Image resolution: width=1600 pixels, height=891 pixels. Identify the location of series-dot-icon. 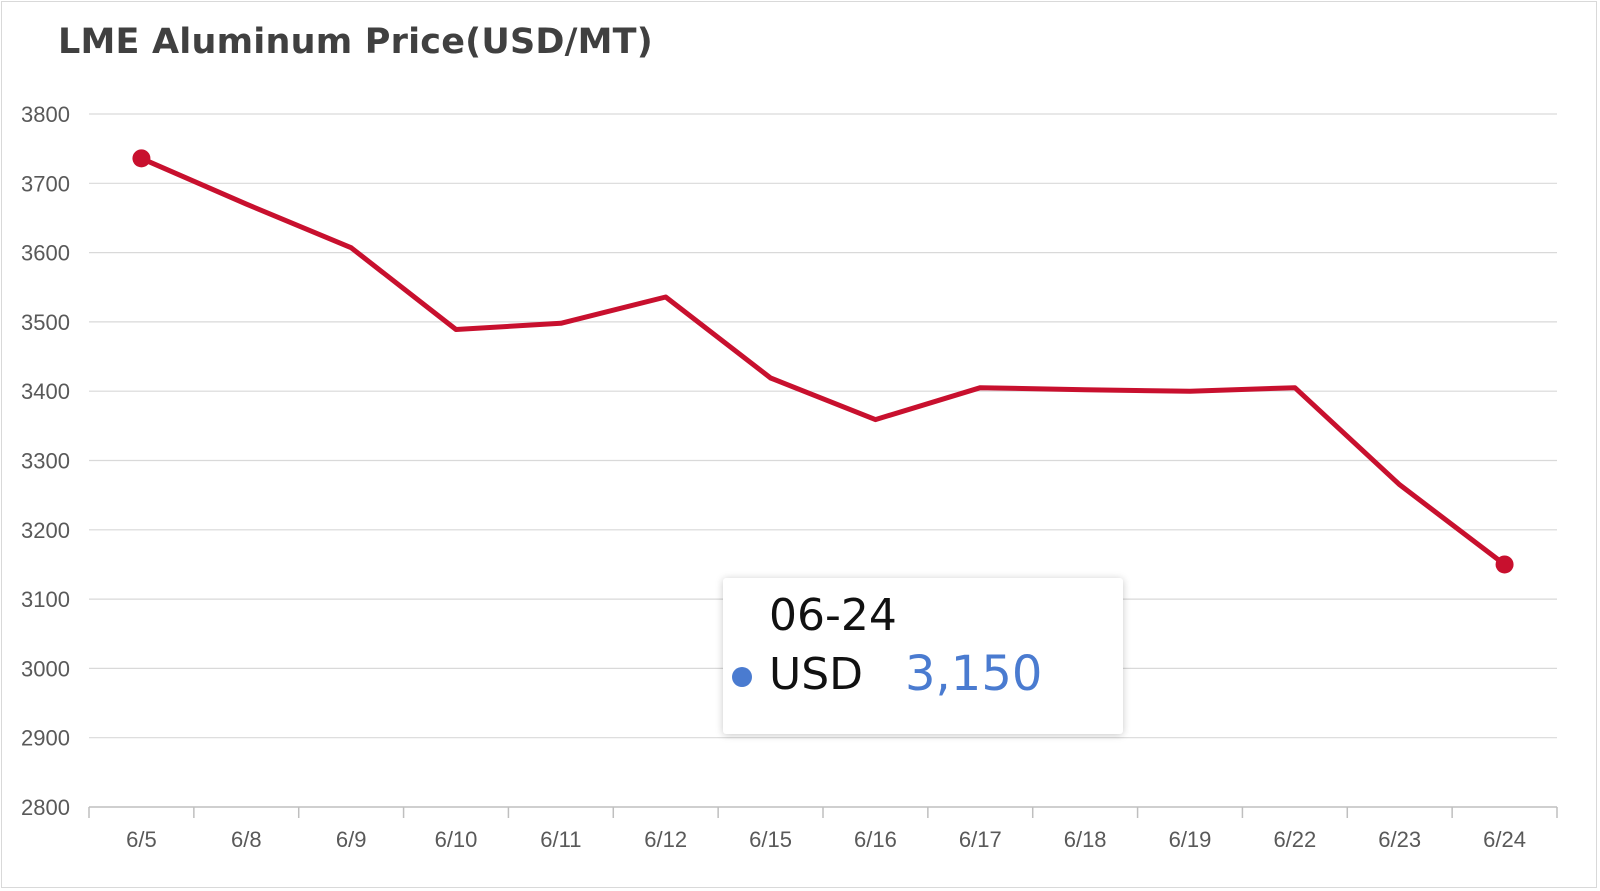
(742, 677).